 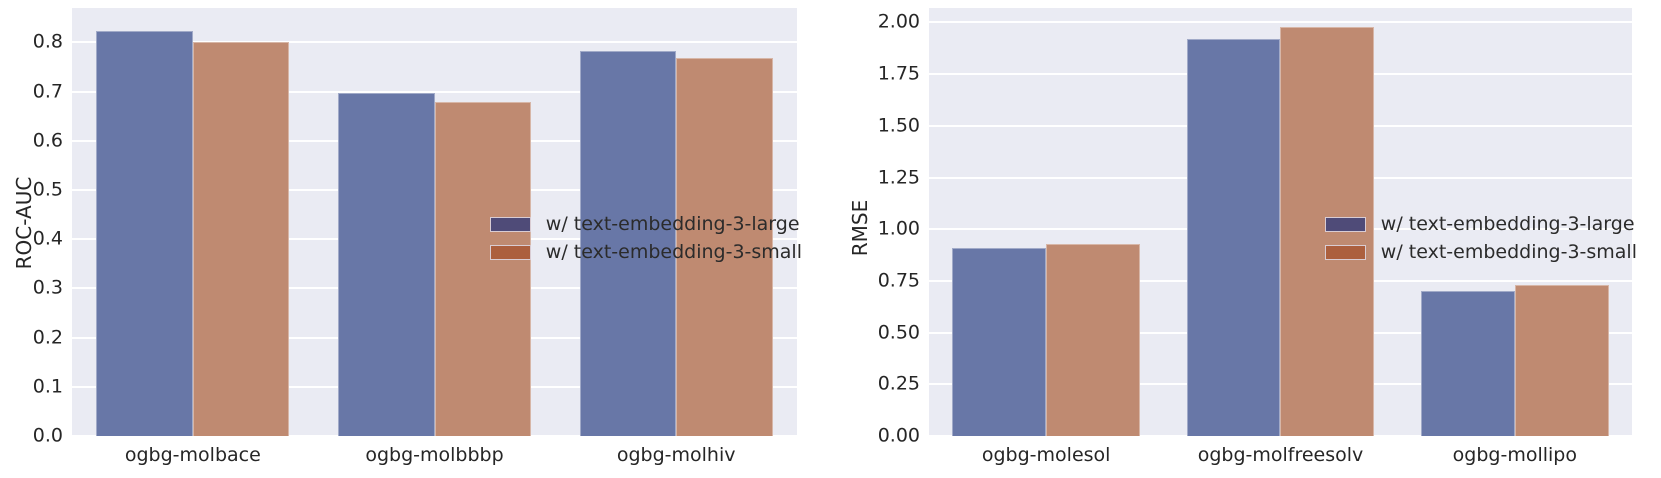 What do you see at coordinates (47, 337) in the screenshot?
I see `y-tick-label: 0.2` at bounding box center [47, 337].